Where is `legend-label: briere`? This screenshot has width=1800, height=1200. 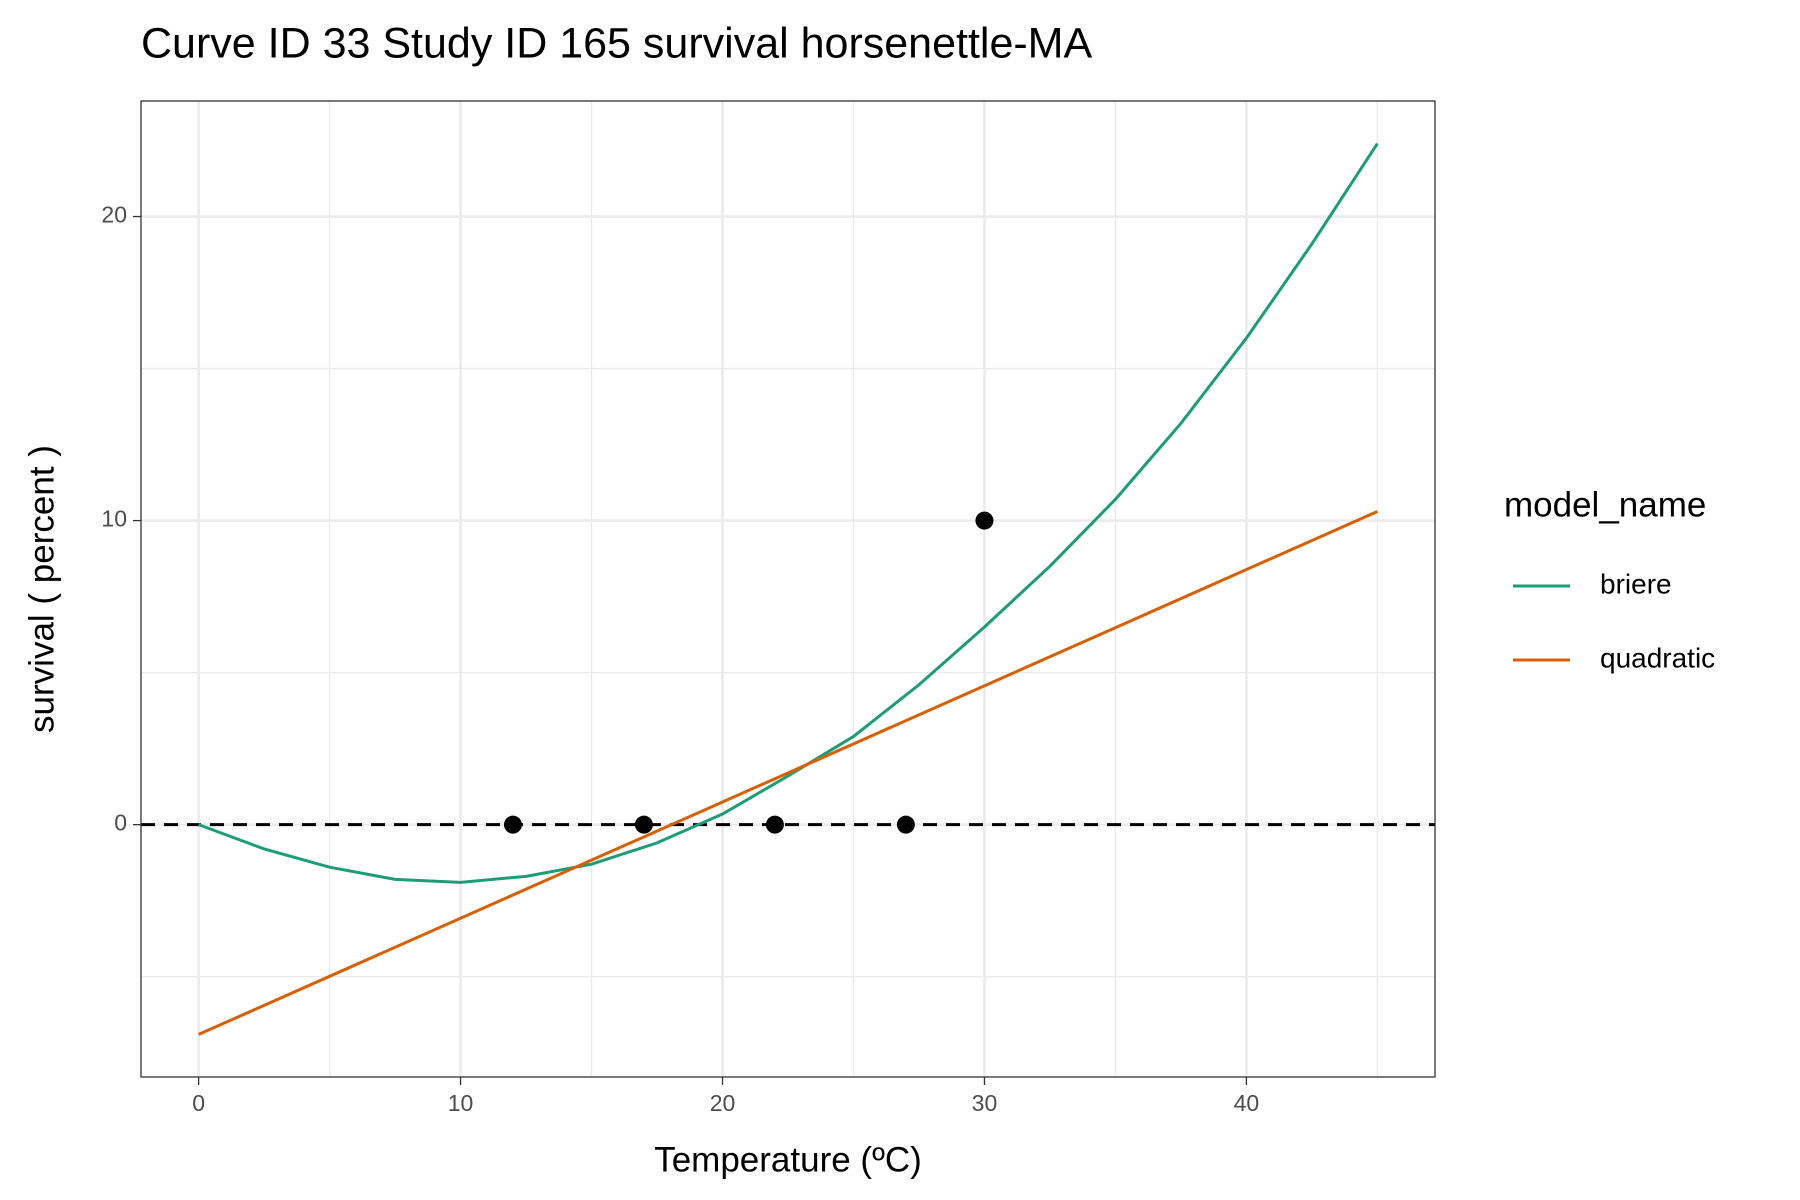
legend-label: briere is located at coordinates (1636, 583).